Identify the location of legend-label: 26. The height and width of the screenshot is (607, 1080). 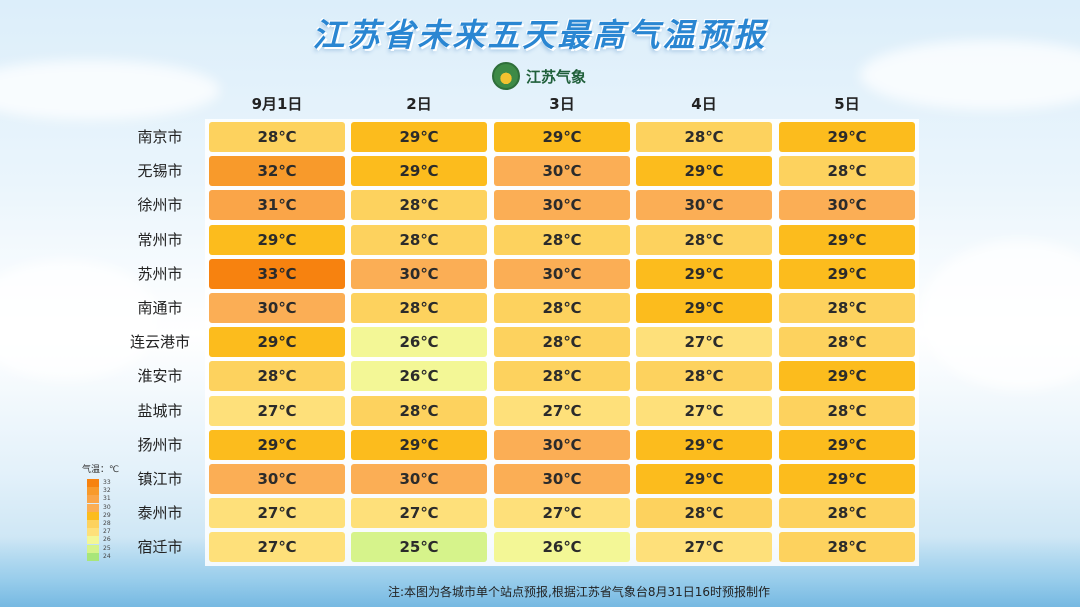
(107, 540).